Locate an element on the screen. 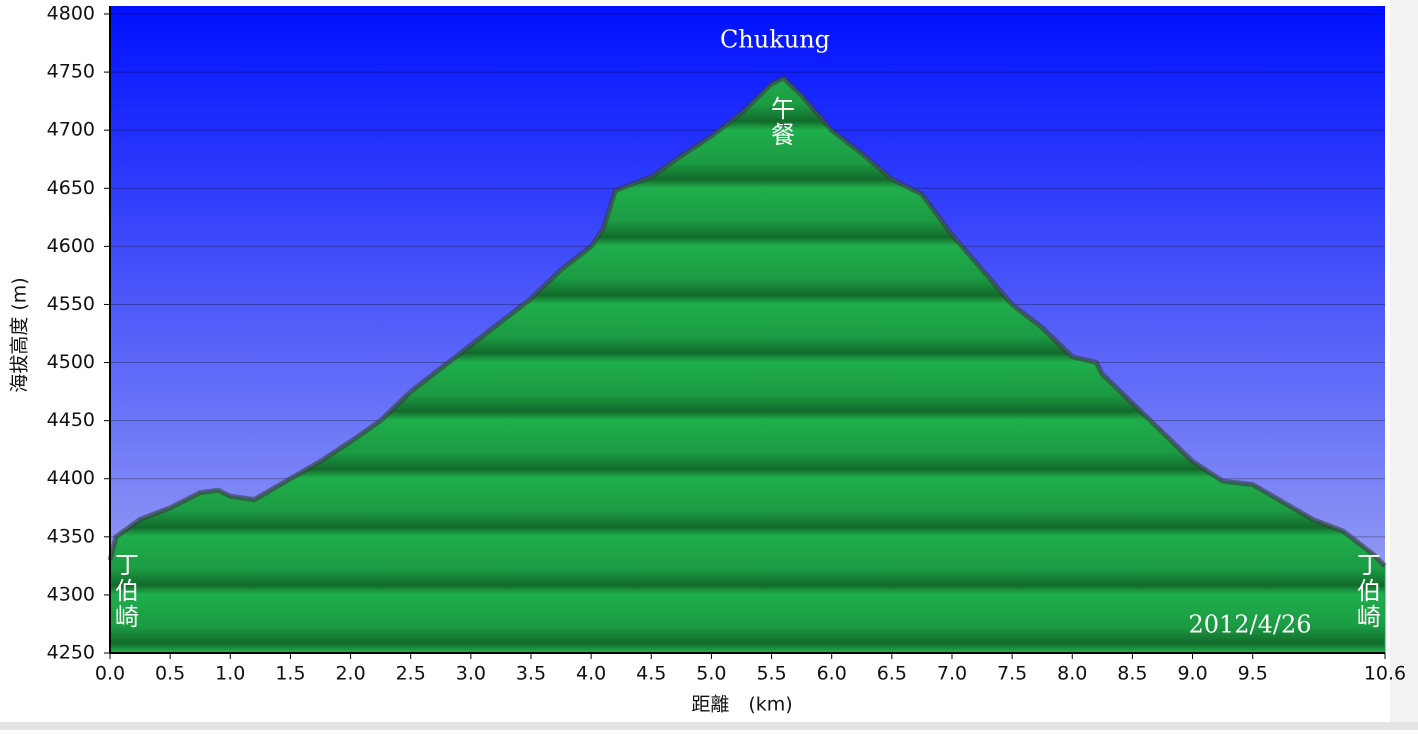  x-tick-label: 5.5 is located at coordinates (771, 674).